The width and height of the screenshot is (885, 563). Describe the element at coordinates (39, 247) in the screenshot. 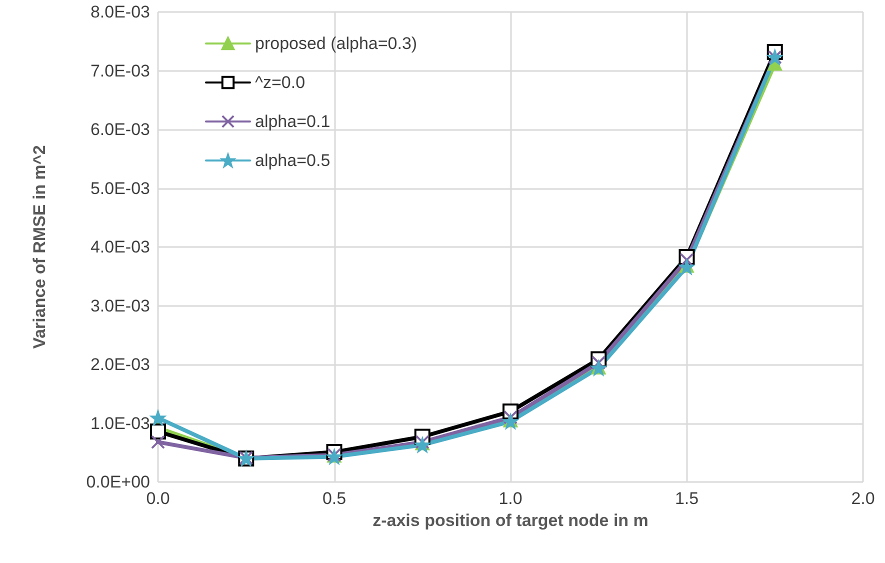

I see `y-axis-title: Variance of RMSE in m^2` at that location.